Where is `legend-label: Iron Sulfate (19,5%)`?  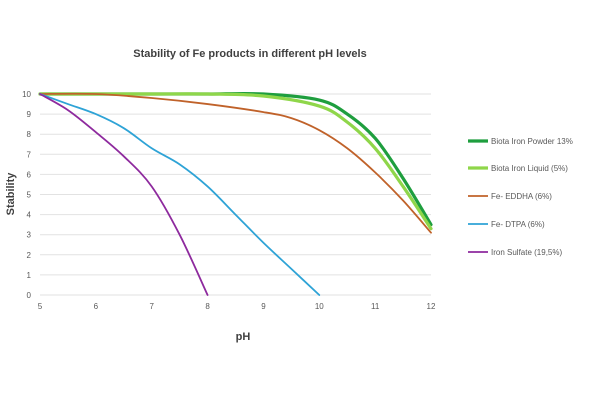
legend-label: Iron Sulfate (19,5%) is located at coordinates (526, 252).